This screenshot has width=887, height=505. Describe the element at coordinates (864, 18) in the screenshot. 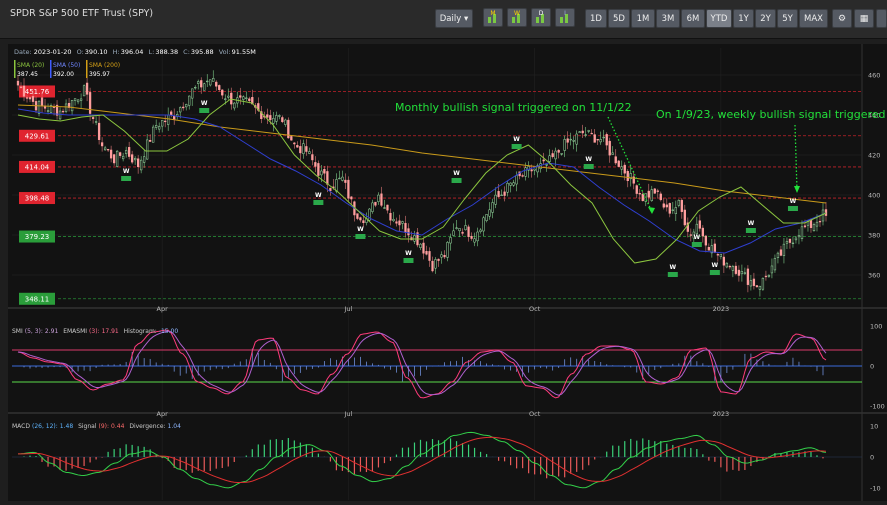

I see `calculator-icon: ▦` at that location.